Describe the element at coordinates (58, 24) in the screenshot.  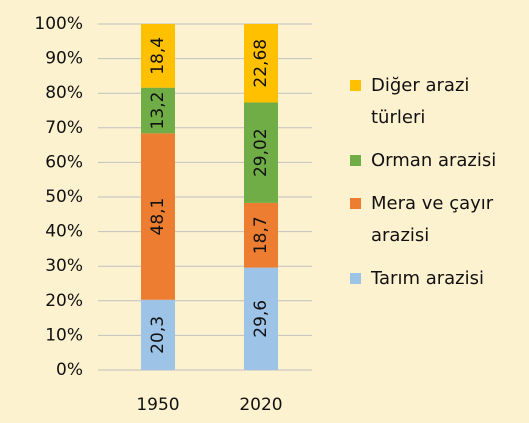
I see `y-tick-label: 100%` at that location.